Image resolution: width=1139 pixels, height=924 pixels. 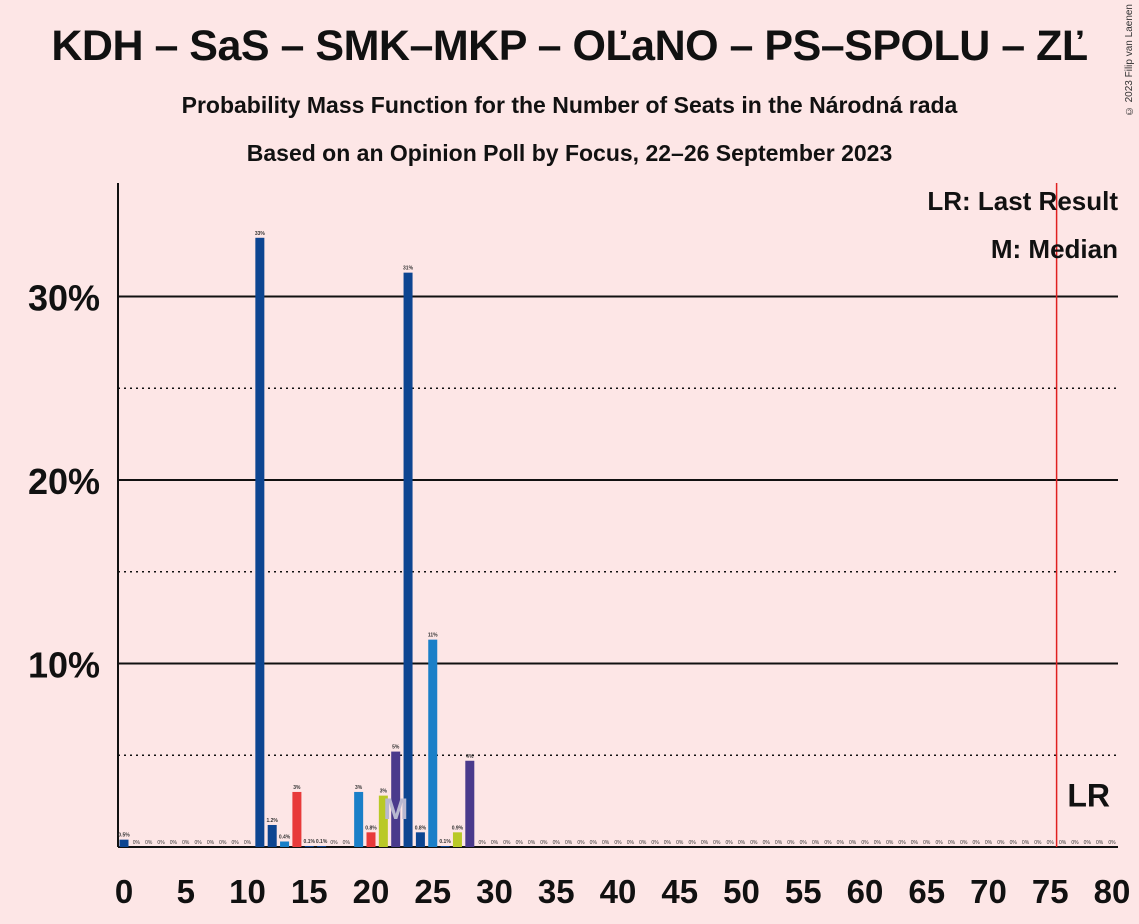 What do you see at coordinates (396, 748) in the screenshot?
I see `bar-value-label: 5%` at bounding box center [396, 748].